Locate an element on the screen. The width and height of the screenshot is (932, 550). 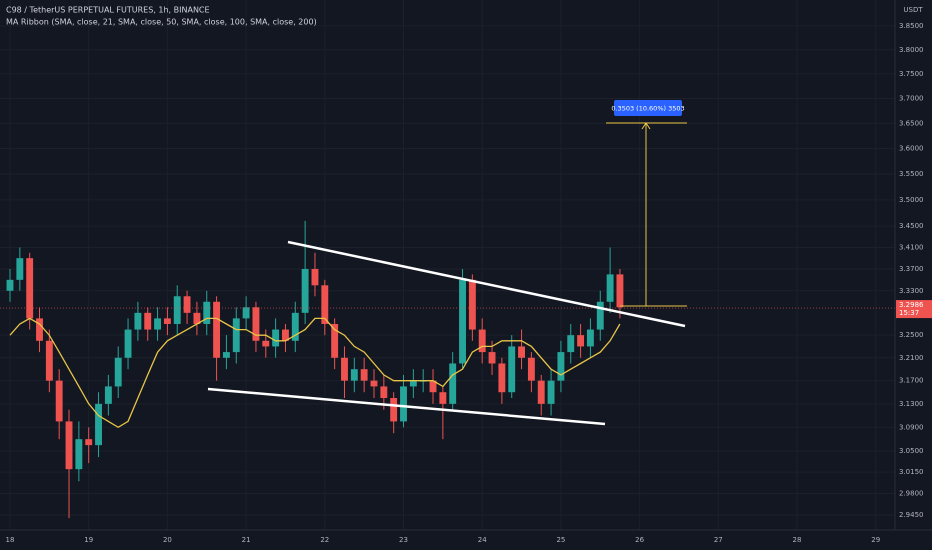
y-tick-label: 2.9800 is located at coordinates (911, 493).